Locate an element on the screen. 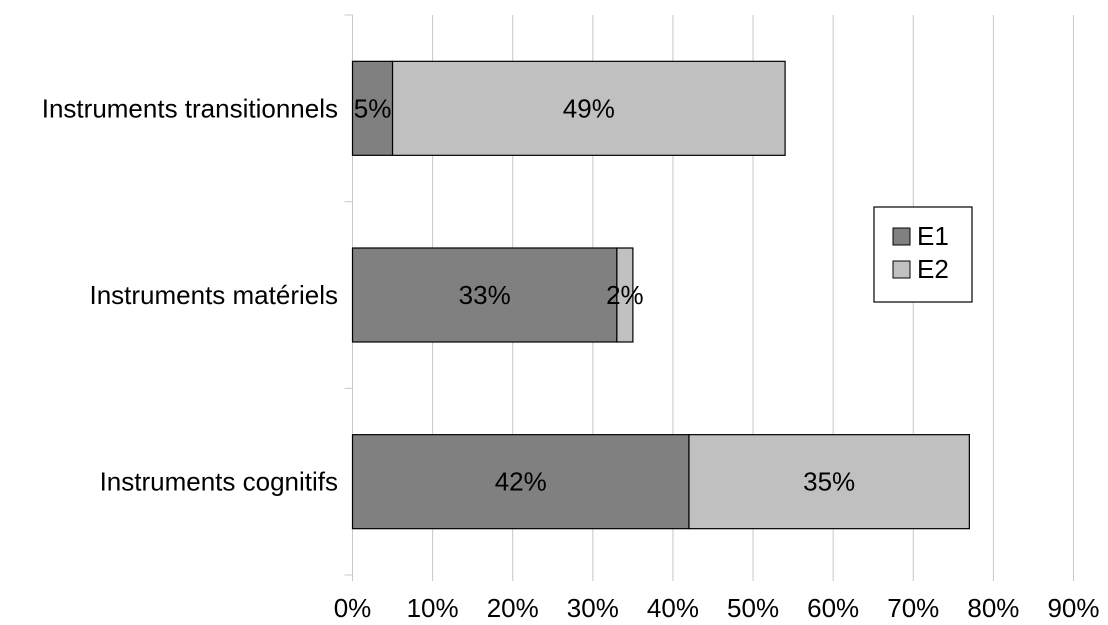  bar-data-label: 33% is located at coordinates (485, 295).